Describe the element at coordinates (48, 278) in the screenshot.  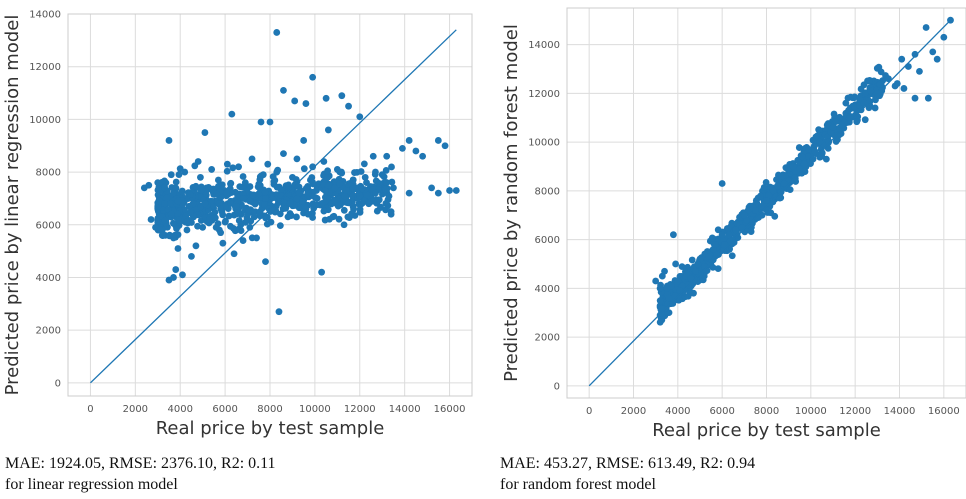
I see `y-tick-label: 4000` at that location.